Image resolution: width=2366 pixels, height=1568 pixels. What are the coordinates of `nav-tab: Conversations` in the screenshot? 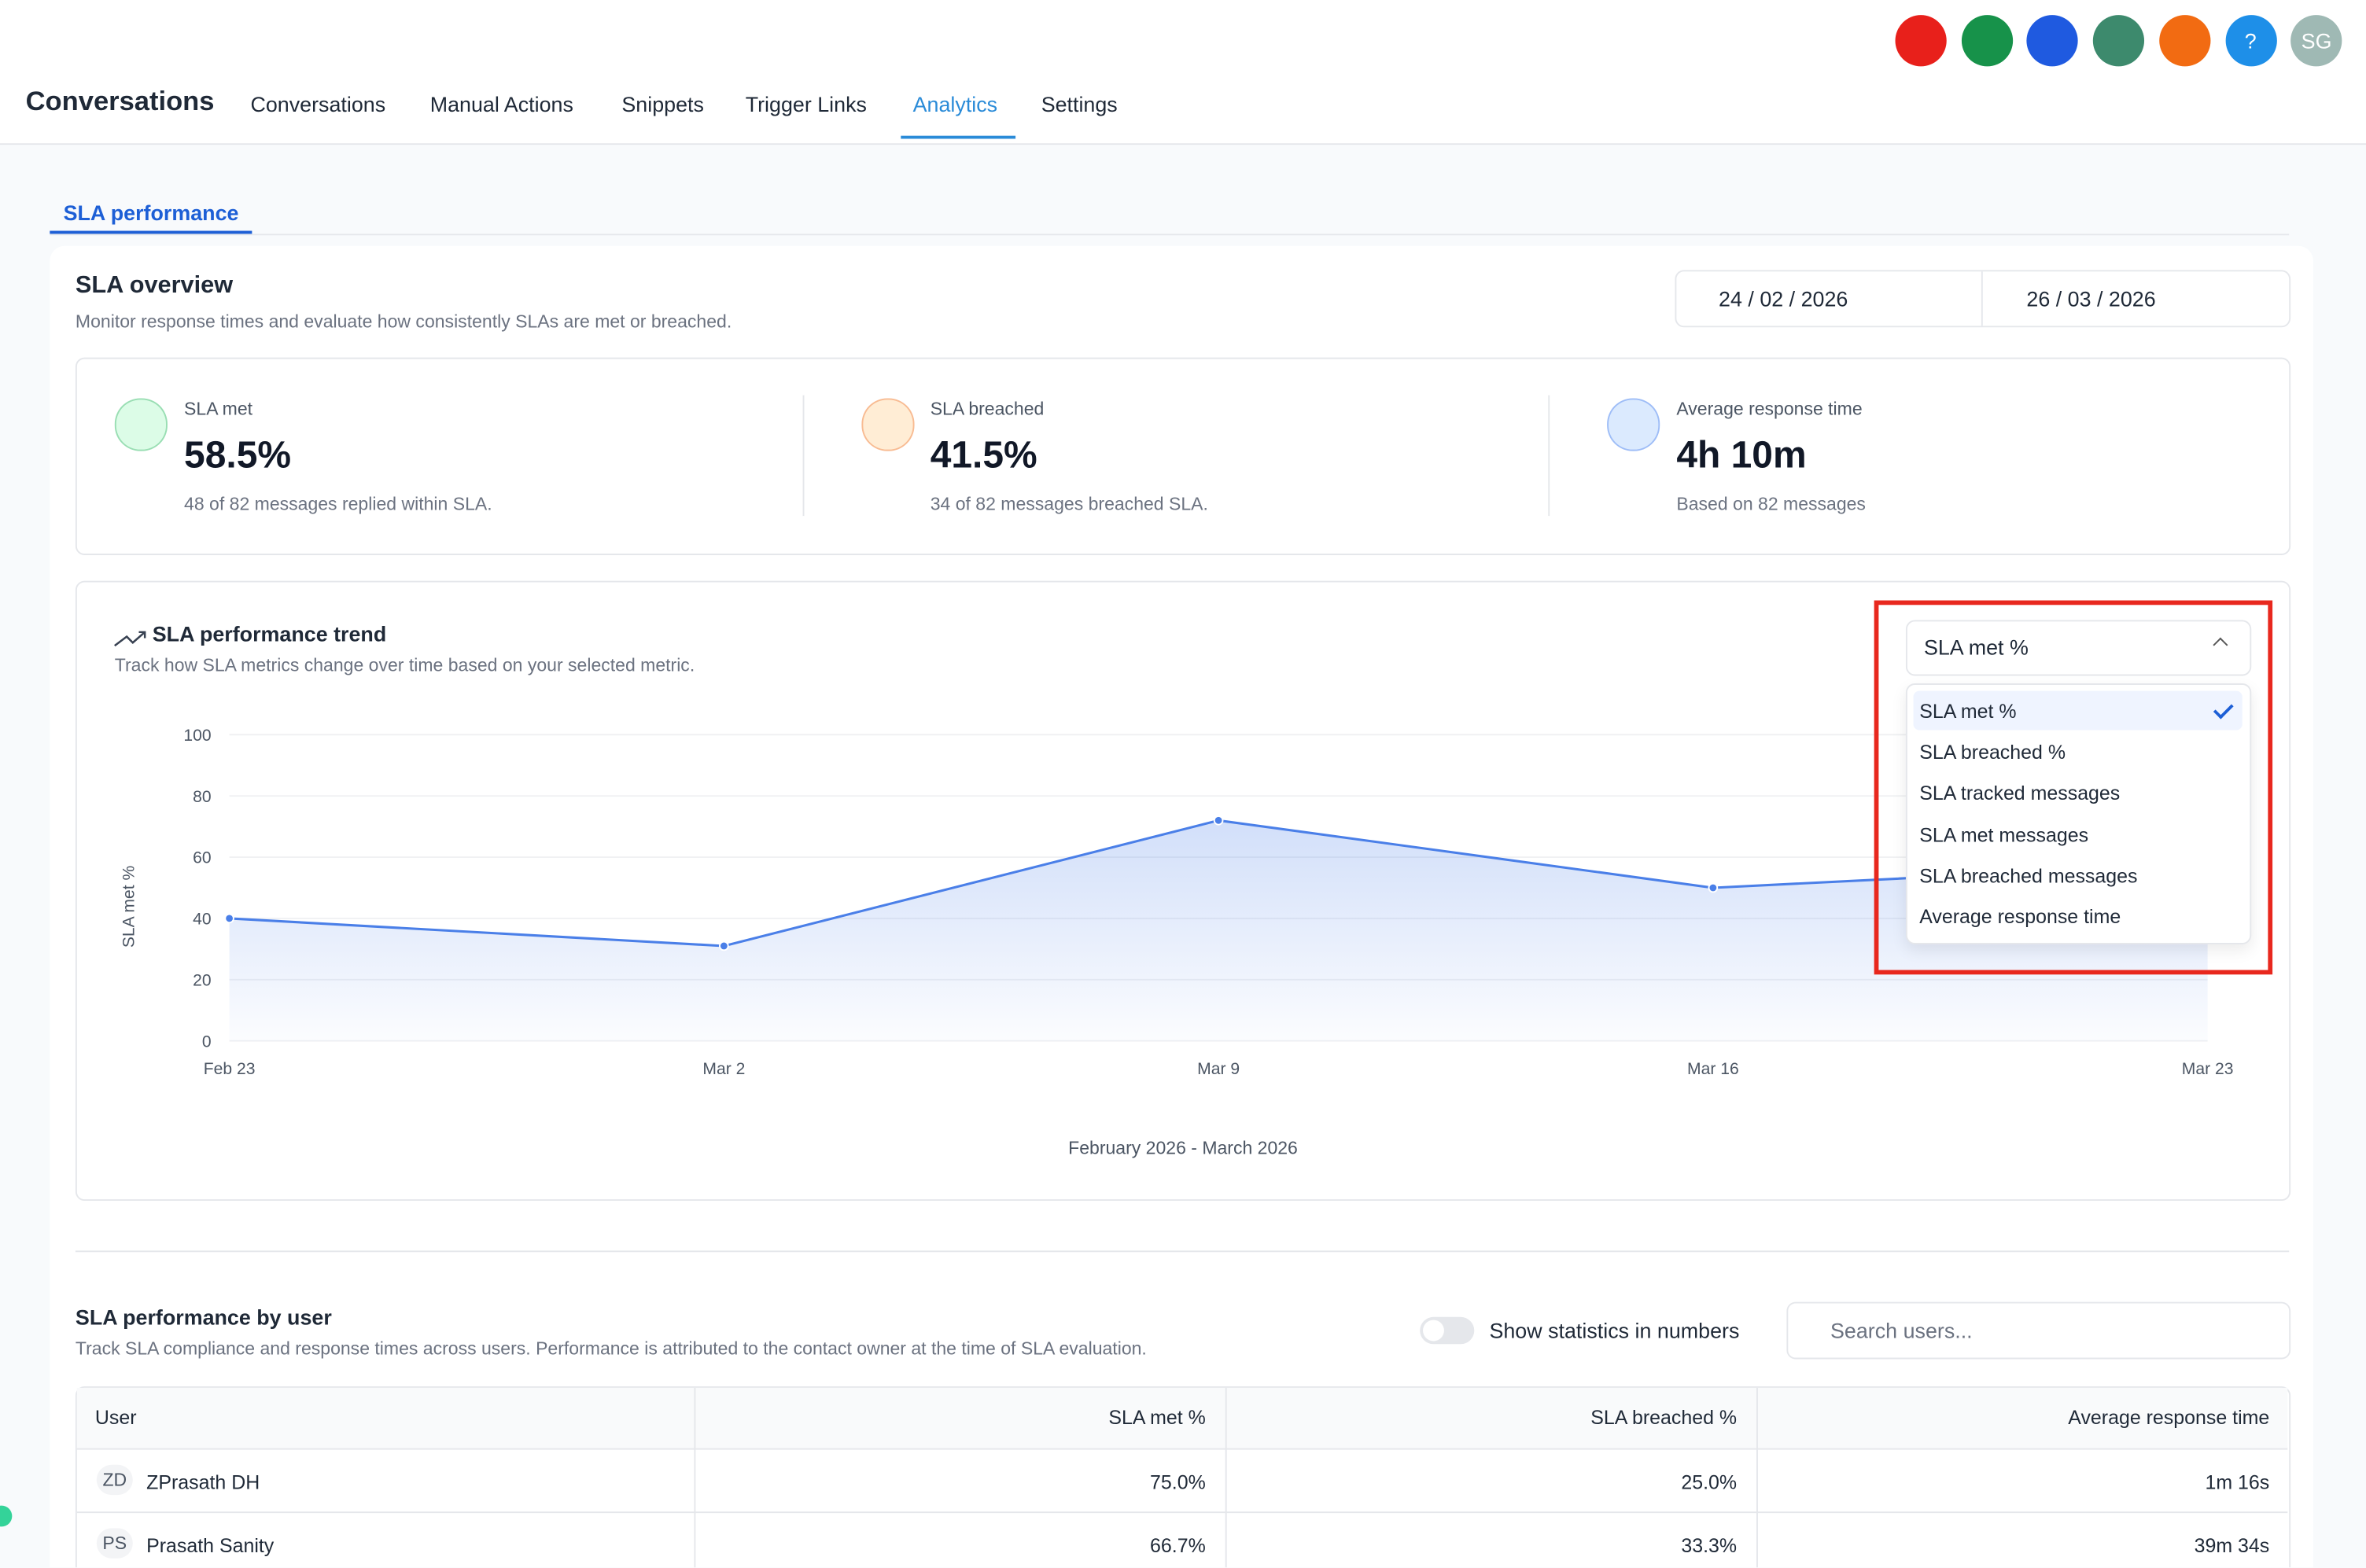 It's located at (318, 104).